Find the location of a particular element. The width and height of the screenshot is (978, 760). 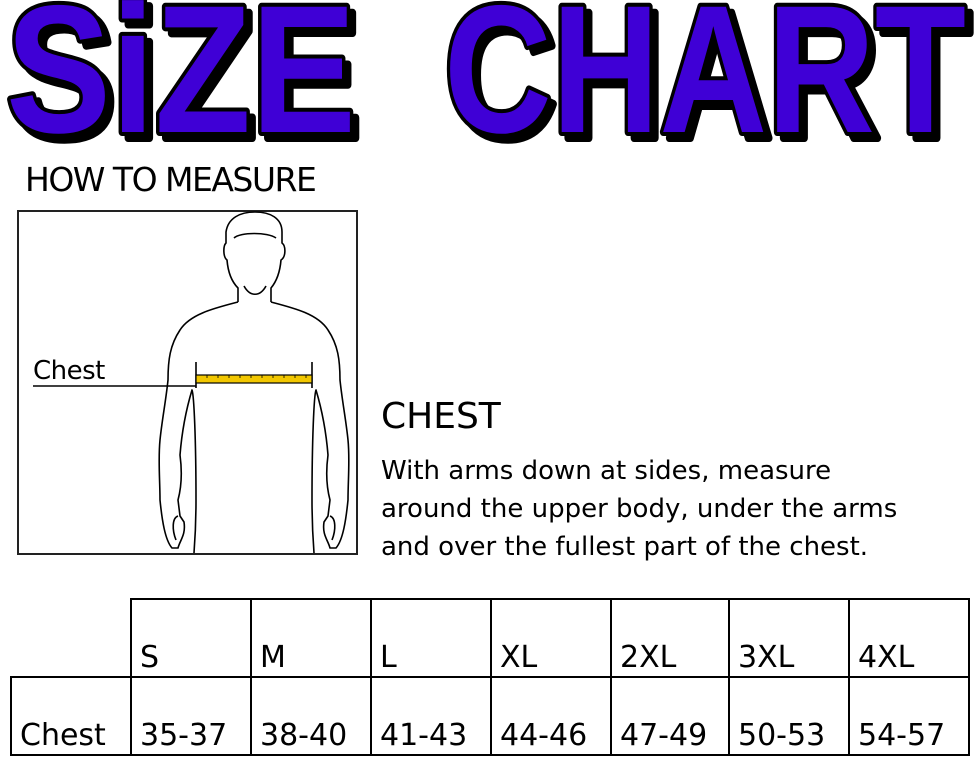

size-header: M is located at coordinates (311, 638).